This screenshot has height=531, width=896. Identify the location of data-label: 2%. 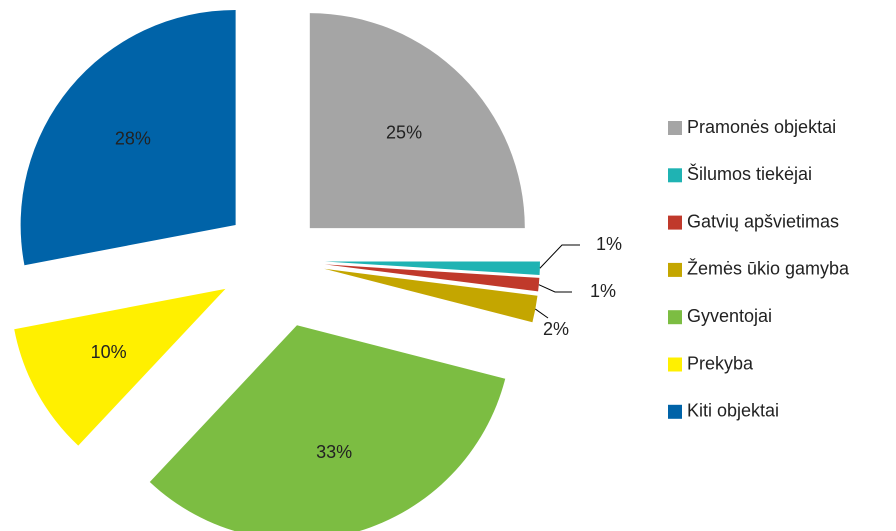
(556, 329).